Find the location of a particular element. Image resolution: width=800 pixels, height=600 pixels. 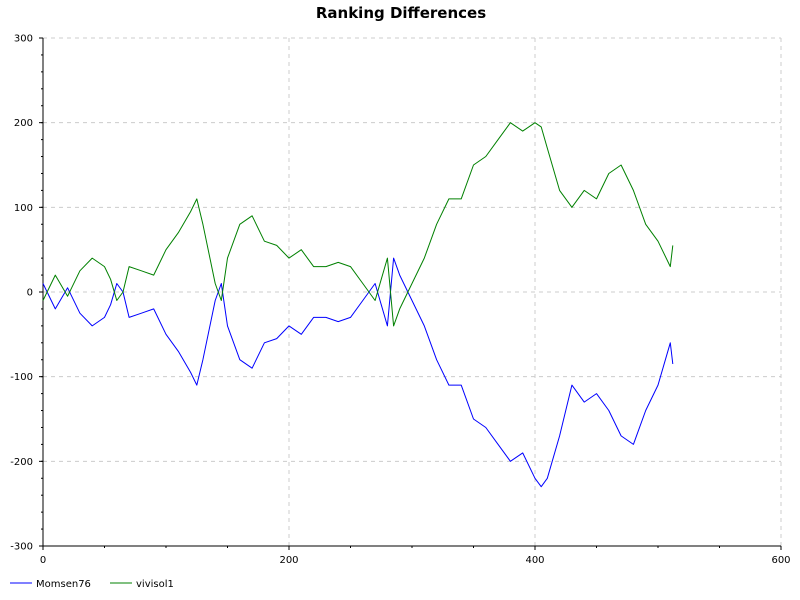

x-tick-label-2: 400 is located at coordinates (534, 560).